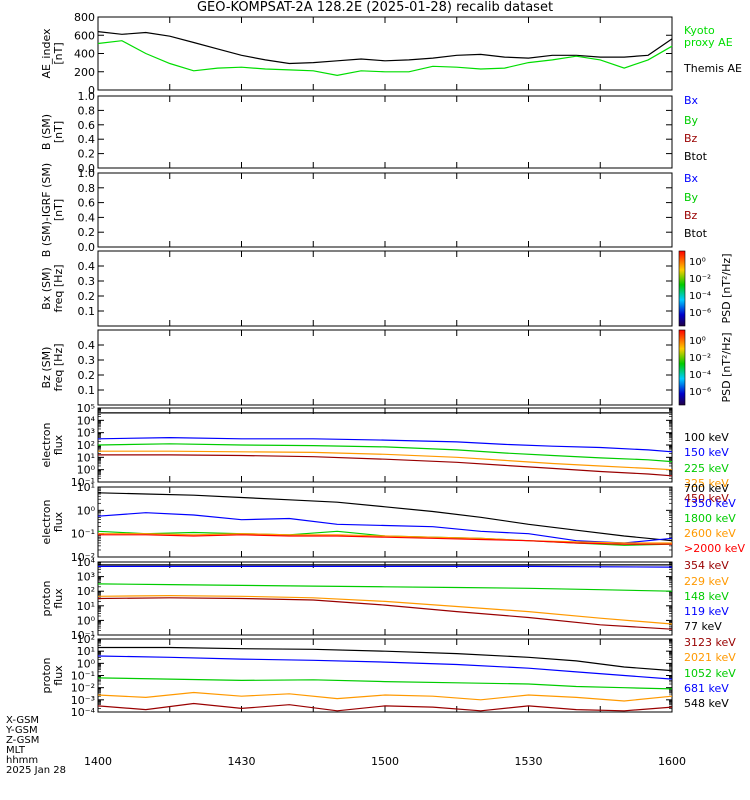  What do you see at coordinates (710, 518) in the screenshot?
I see `legend-entry: 1800 keV` at bounding box center [710, 518].